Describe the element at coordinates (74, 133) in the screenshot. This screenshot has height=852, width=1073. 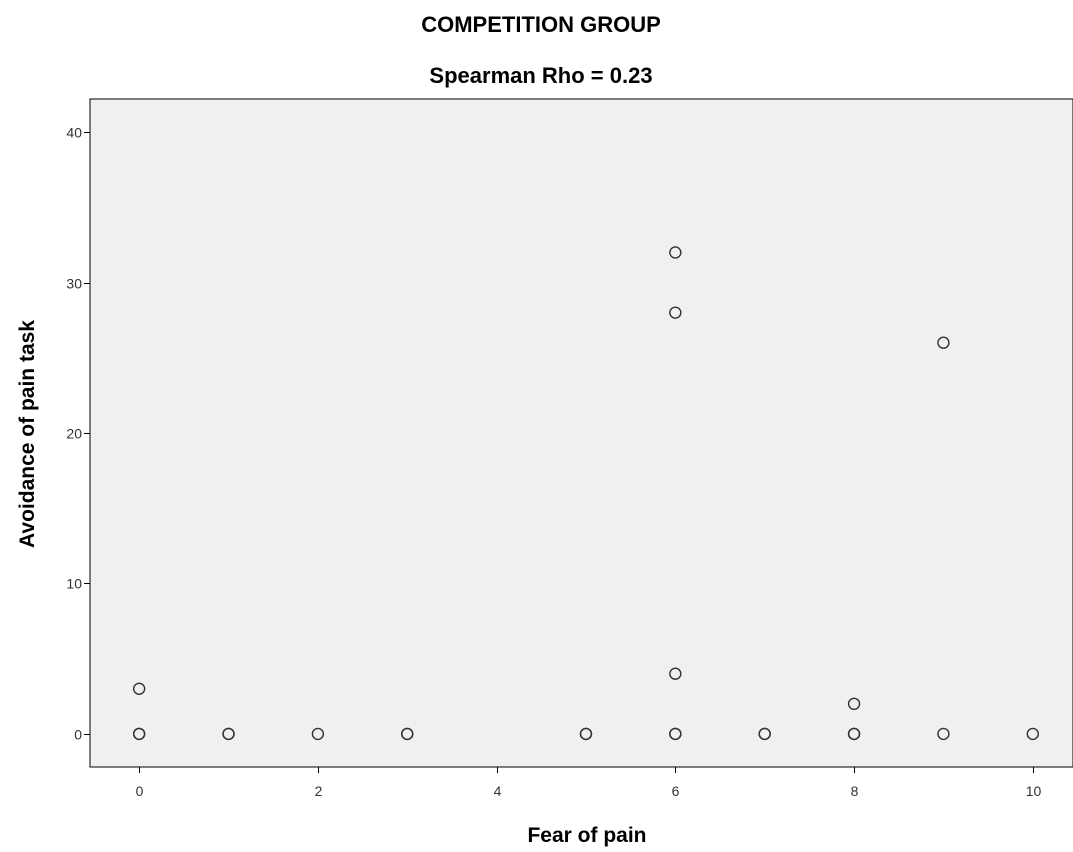
I see `y-tick-label: 40` at that location.